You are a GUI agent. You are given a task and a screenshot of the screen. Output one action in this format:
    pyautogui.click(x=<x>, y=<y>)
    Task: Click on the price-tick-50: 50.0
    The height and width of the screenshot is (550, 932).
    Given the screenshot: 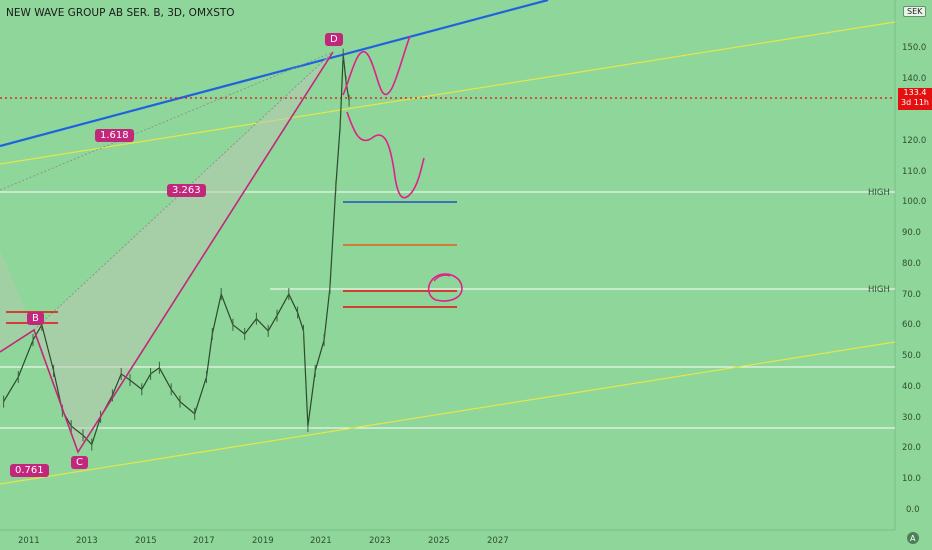 What is the action you would take?
    pyautogui.click(x=911, y=356)
    